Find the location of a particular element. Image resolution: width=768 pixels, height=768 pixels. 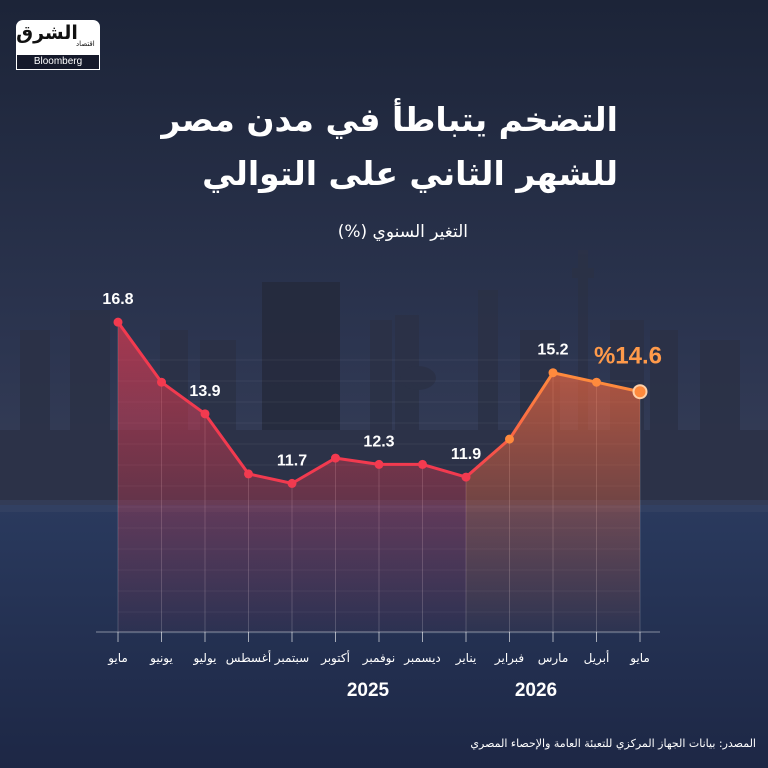

x-tick-label: نوفمبر is located at coordinates (378, 658).